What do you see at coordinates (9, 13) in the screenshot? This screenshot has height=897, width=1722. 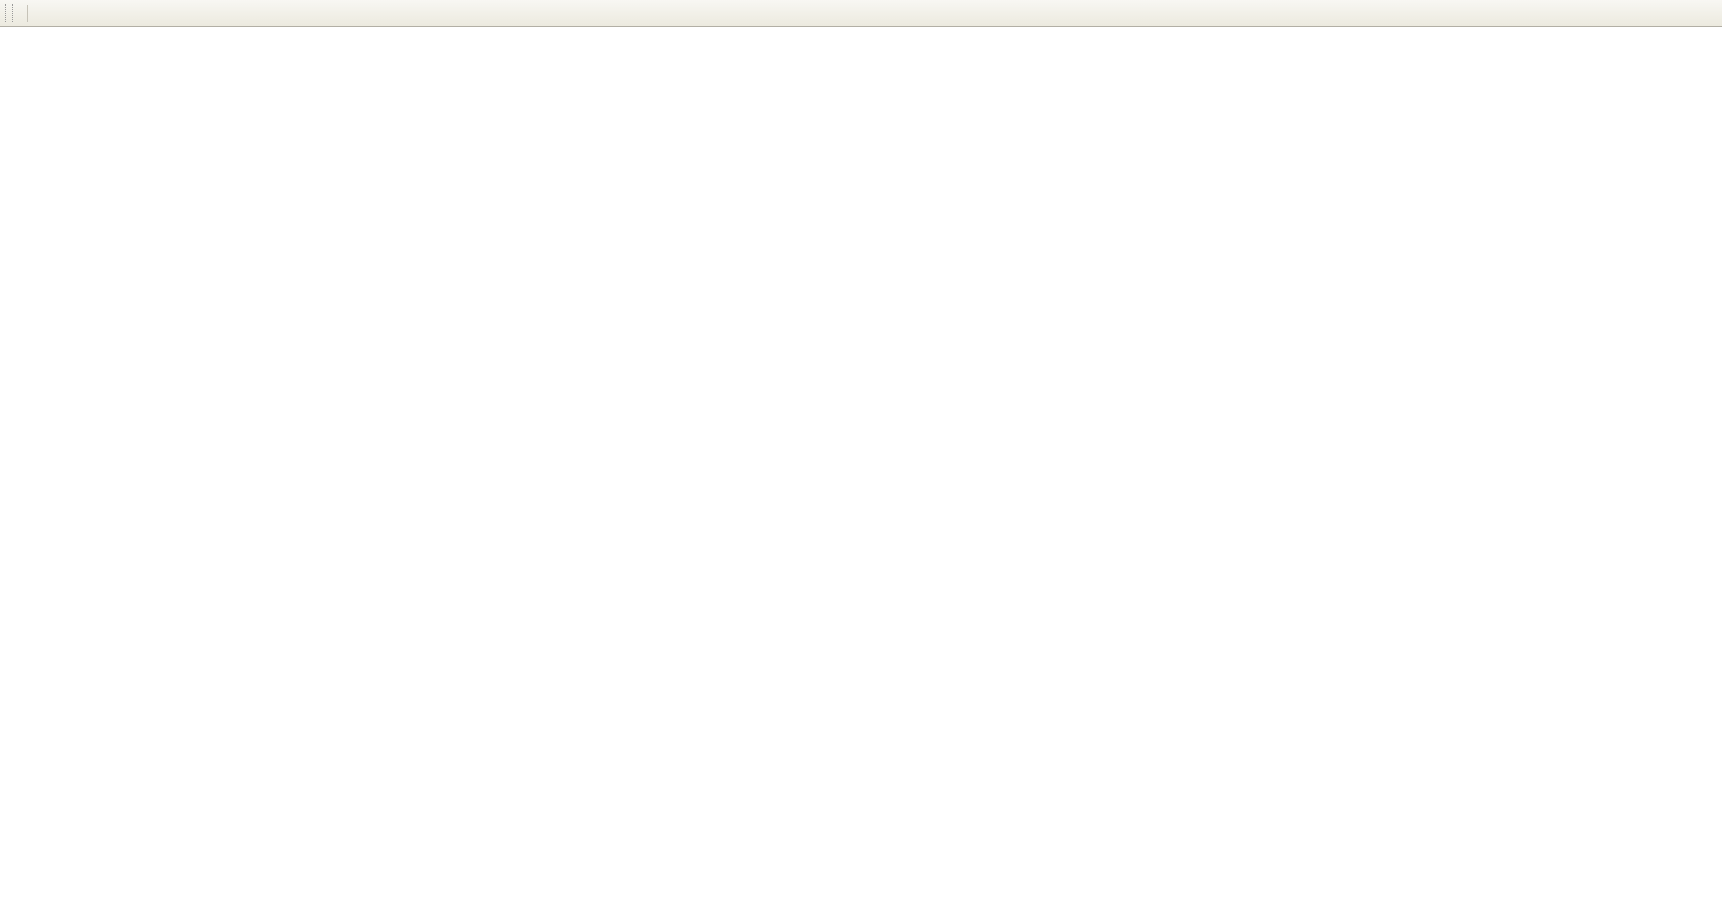 I see `toolbar-grip` at bounding box center [9, 13].